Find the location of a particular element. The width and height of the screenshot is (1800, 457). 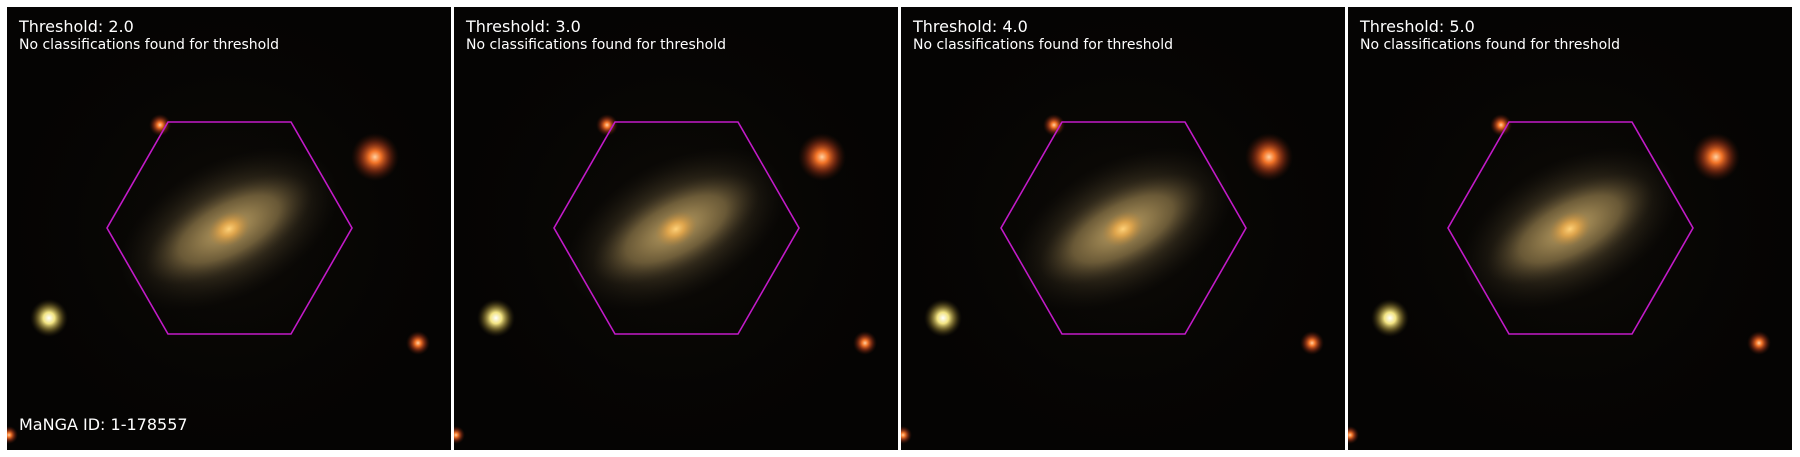

manga-id-label: MaNGA ID: 1-178557 is located at coordinates (103, 424).